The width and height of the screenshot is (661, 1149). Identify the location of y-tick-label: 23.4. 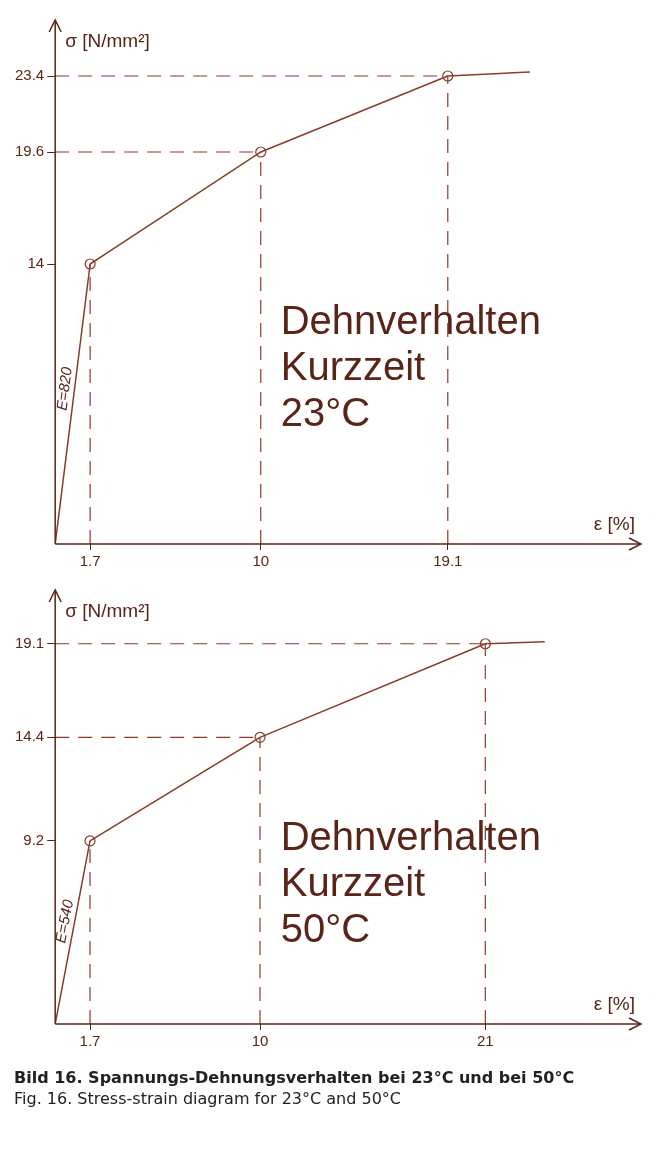
(29, 75).